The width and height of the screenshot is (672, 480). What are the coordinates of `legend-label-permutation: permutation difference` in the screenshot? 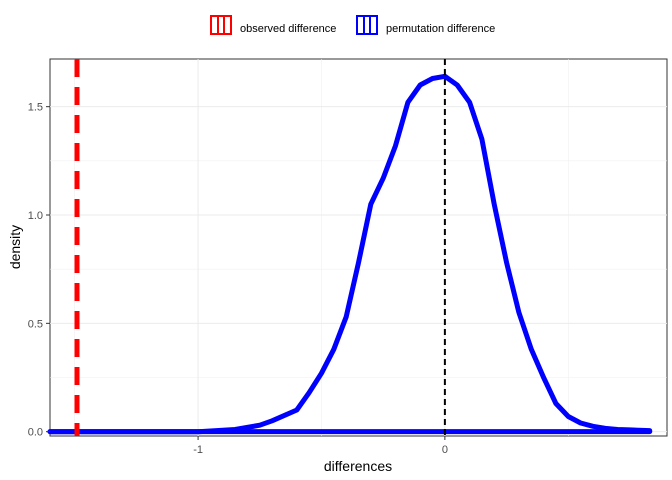 It's located at (440, 29).